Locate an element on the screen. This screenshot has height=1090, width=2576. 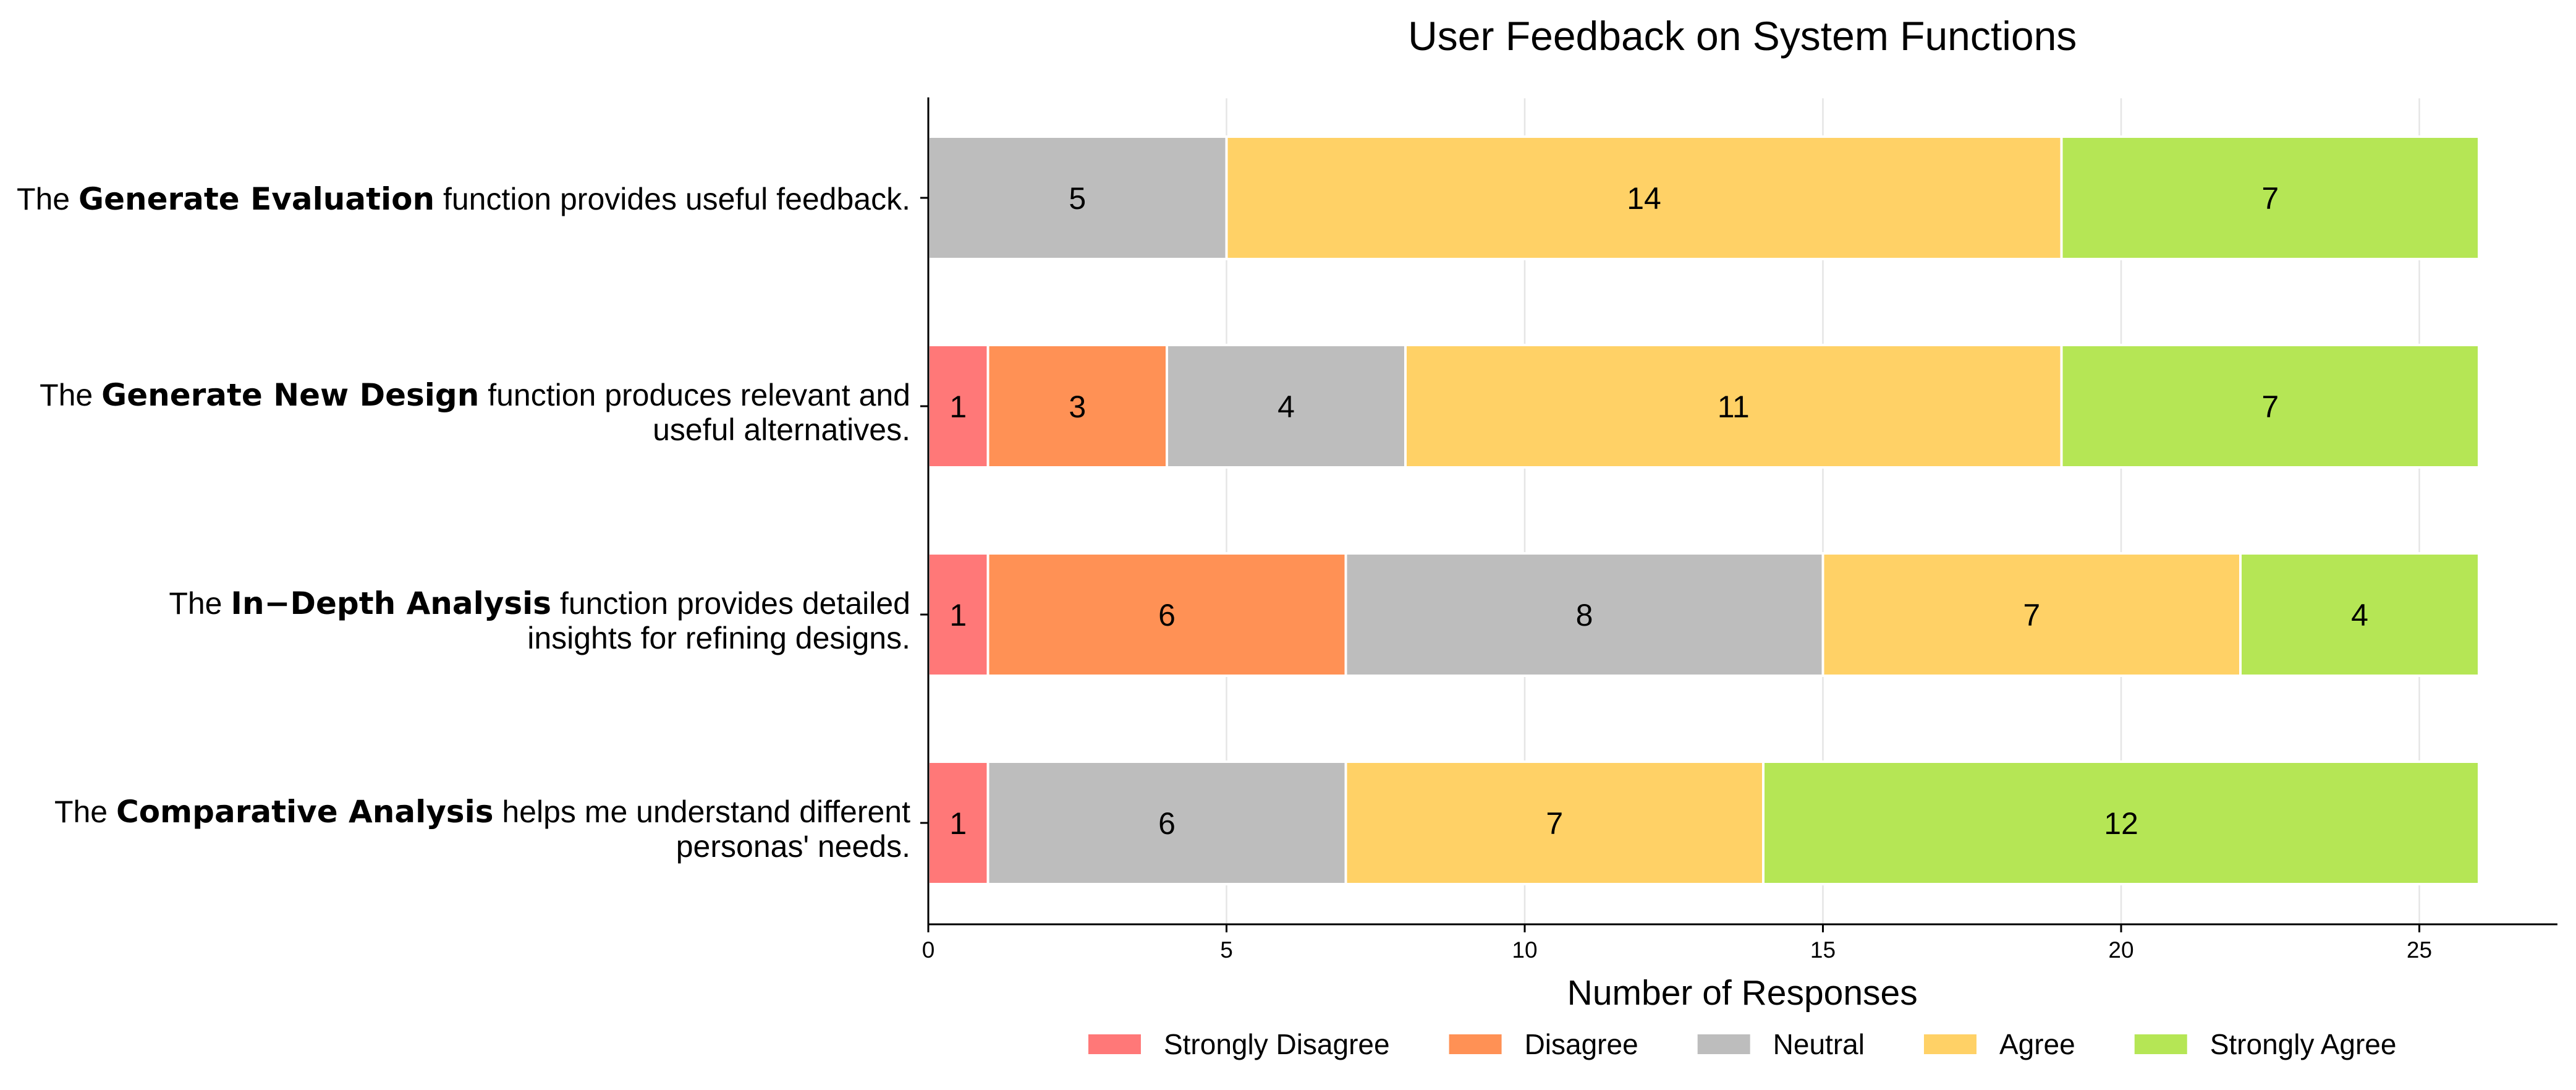
category-label-line-2: personas' needs. is located at coordinates (793, 846).